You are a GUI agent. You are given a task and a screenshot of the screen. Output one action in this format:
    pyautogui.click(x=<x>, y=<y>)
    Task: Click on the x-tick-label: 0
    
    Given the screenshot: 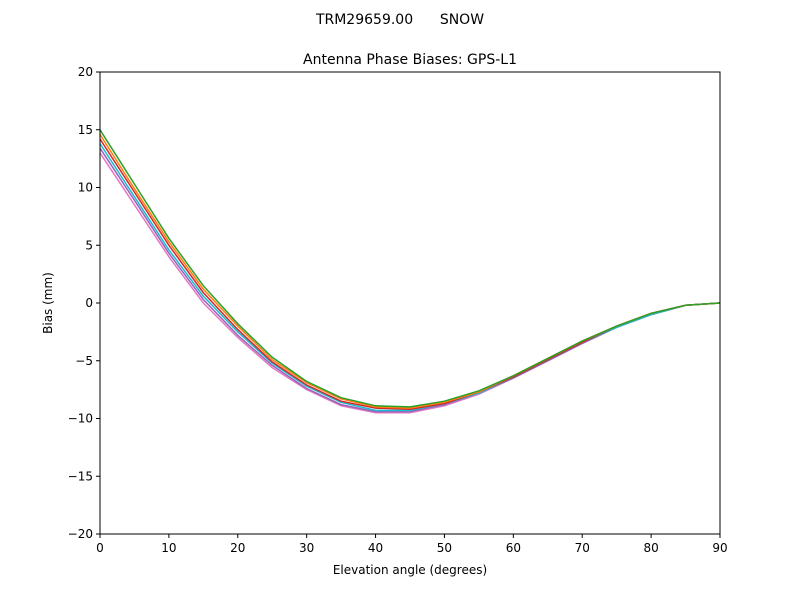 What is the action you would take?
    pyautogui.click(x=100, y=548)
    